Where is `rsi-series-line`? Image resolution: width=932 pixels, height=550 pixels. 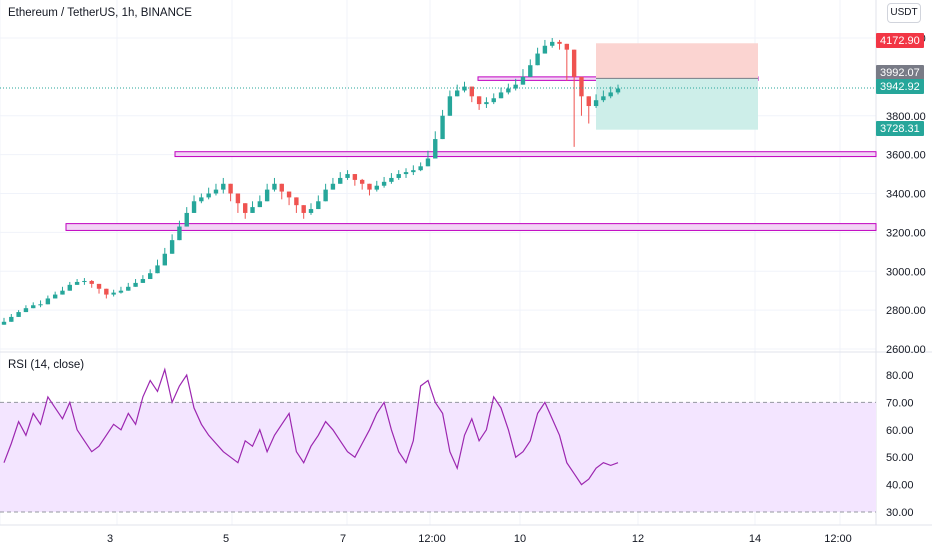 rsi-series-line is located at coordinates (311, 426).